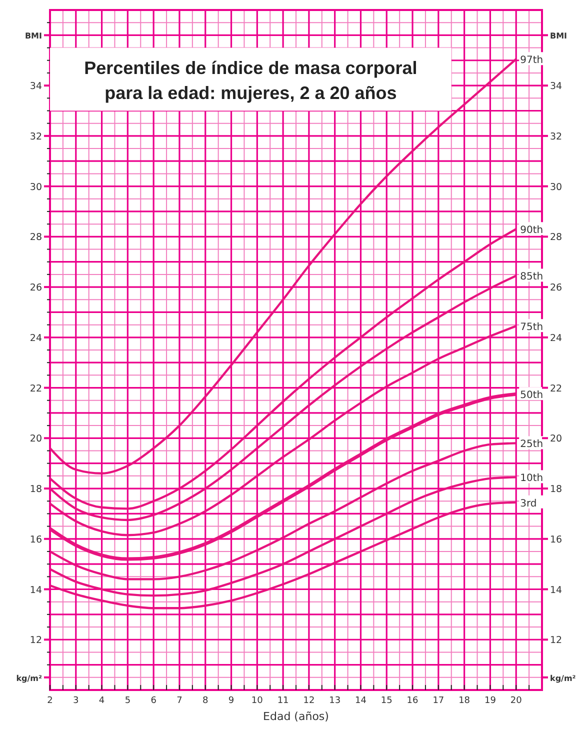  I want to click on y2-tick-label: BMI, so click(559, 36).